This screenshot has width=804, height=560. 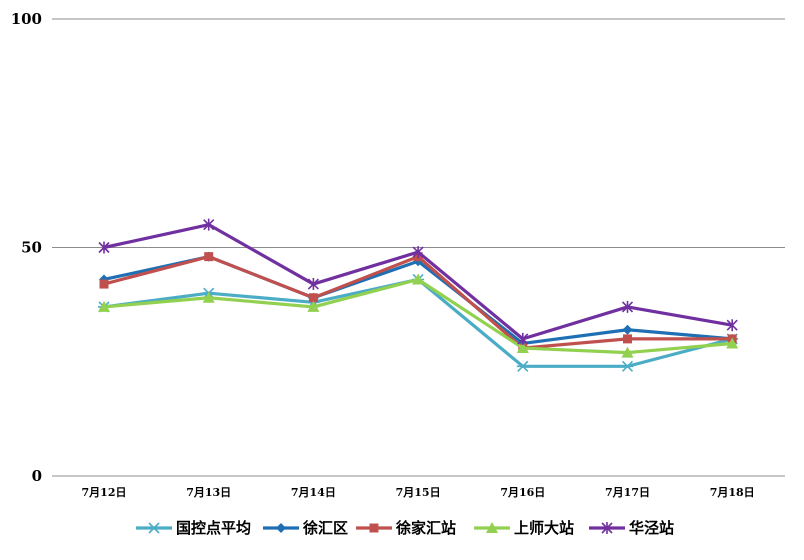 I want to click on x-tick-label: 7月13日, so click(x=208, y=492).